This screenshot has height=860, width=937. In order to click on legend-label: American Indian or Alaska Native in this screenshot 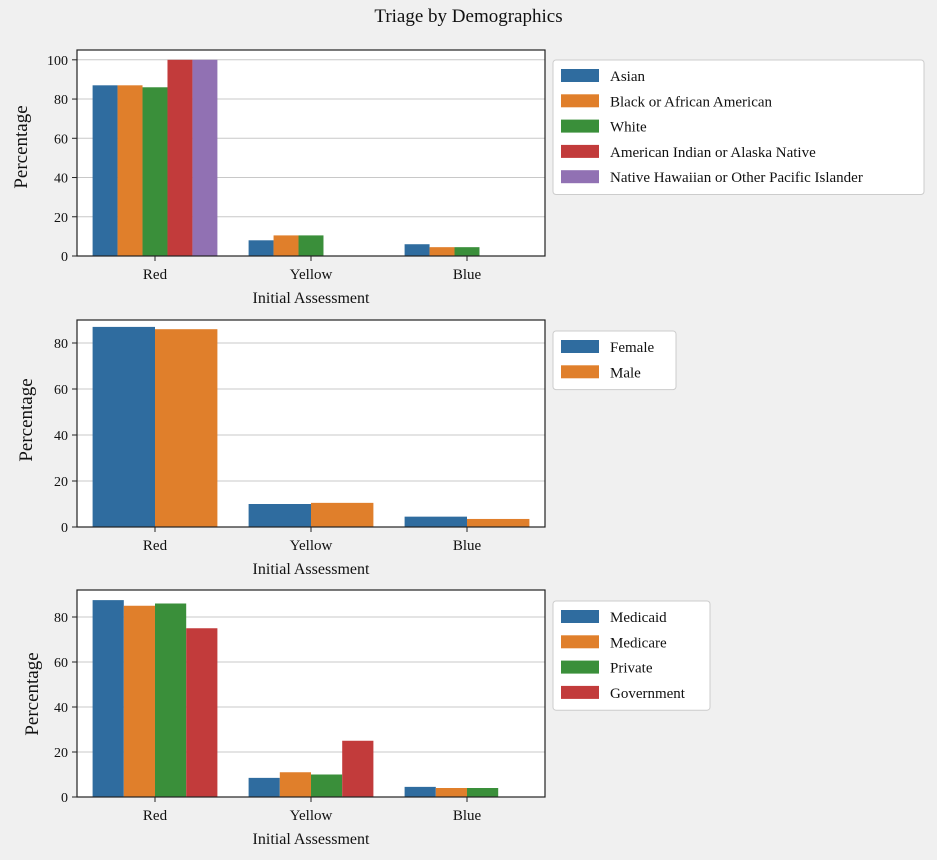, I will do `click(713, 153)`.